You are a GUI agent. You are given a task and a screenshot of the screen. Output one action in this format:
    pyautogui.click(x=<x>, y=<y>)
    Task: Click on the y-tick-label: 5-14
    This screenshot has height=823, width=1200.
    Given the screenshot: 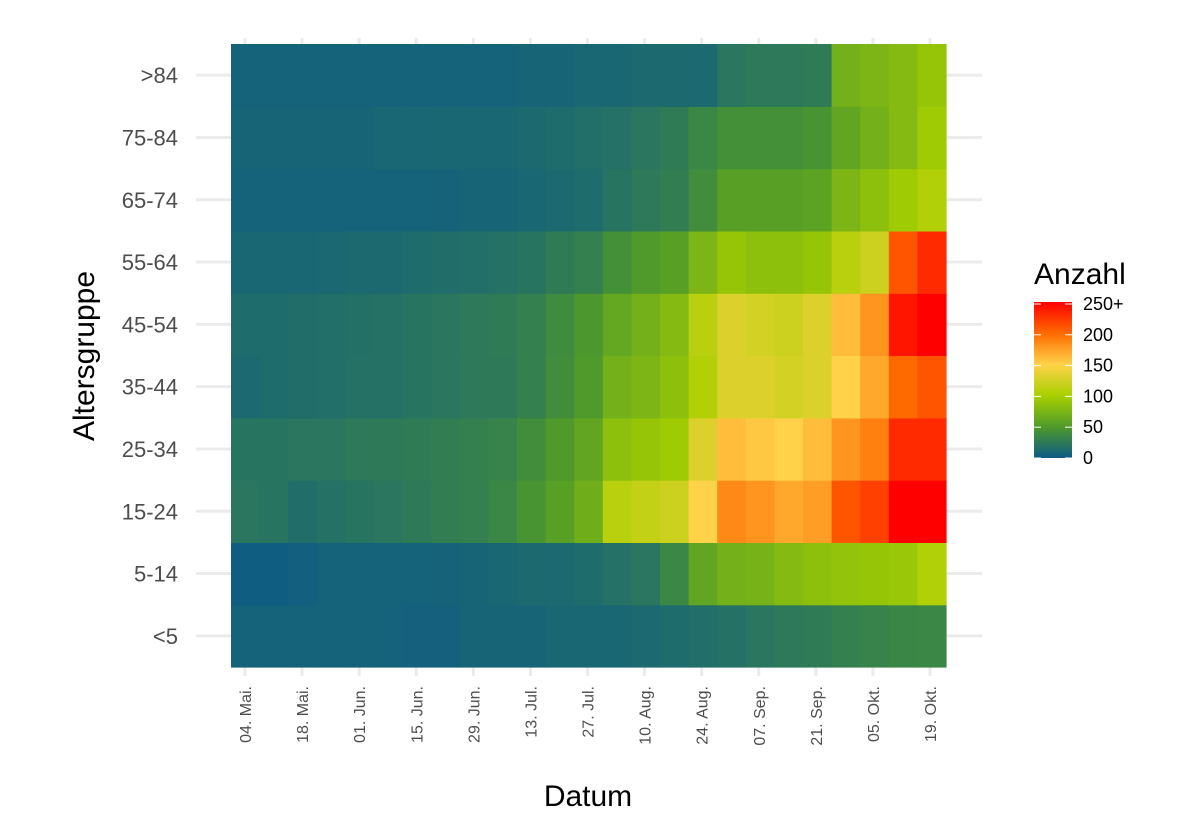 What is the action you would take?
    pyautogui.click(x=156, y=574)
    